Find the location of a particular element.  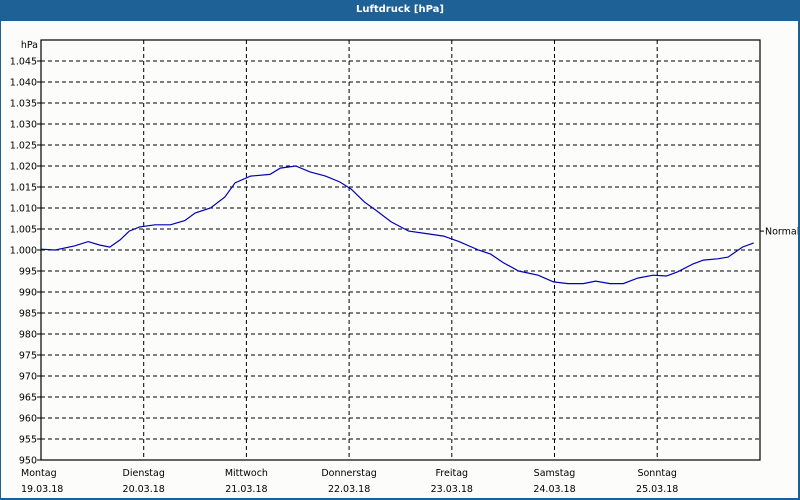

normal-label: Normal is located at coordinates (781, 232).